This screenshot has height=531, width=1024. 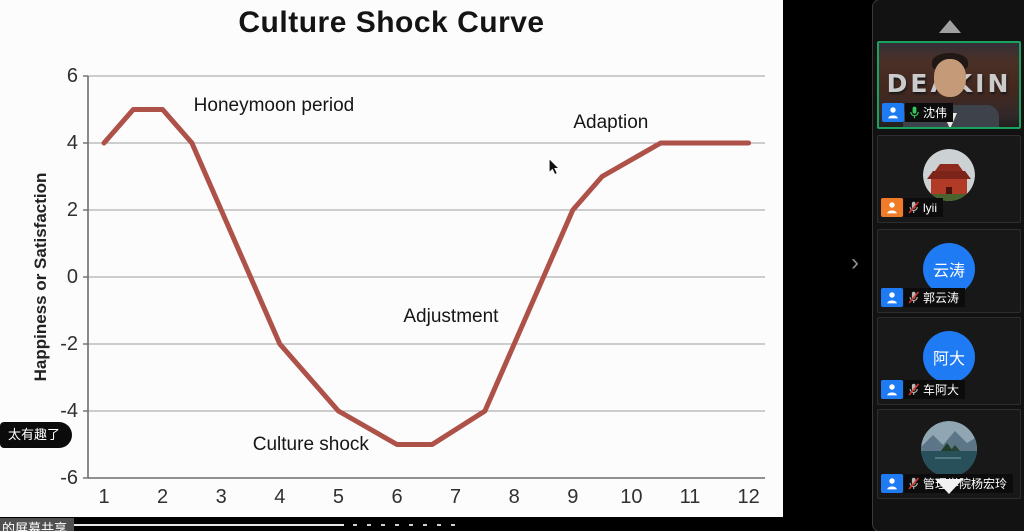 What do you see at coordinates (69, 411) in the screenshot?
I see `y-tick-label: -4` at bounding box center [69, 411].